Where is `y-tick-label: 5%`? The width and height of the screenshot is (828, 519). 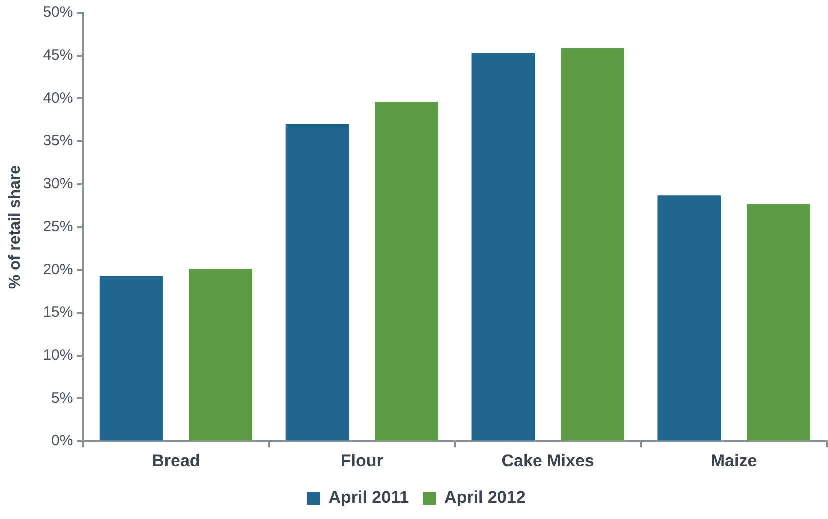
y-tick-label: 5% is located at coordinates (63, 398).